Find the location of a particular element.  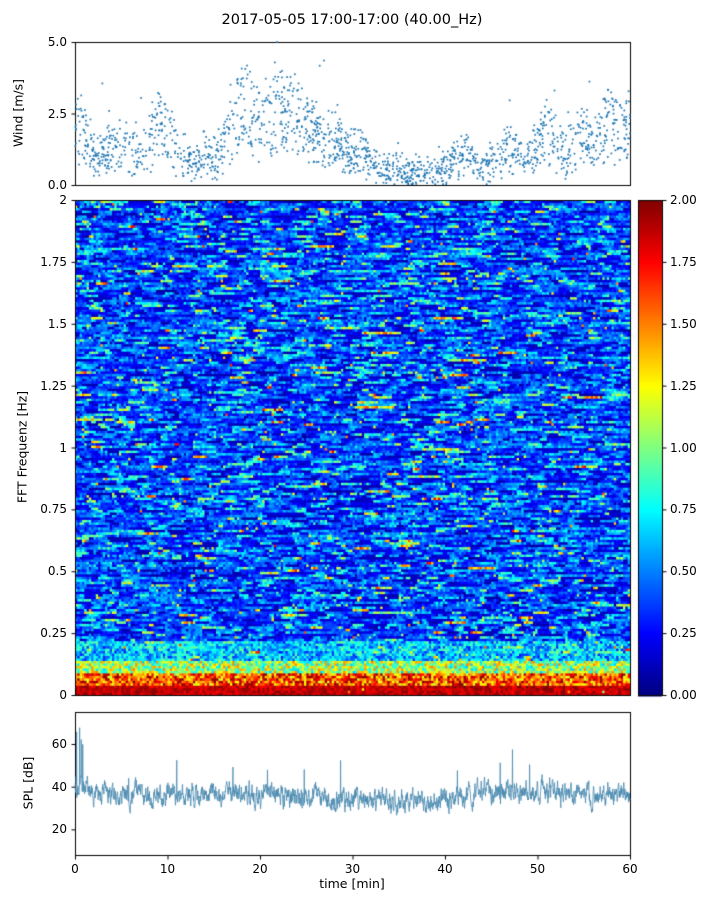

spl-ytick-label: 60 is located at coordinates (59, 744).